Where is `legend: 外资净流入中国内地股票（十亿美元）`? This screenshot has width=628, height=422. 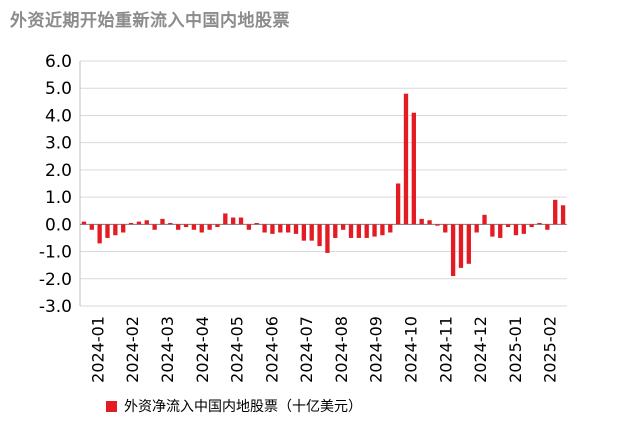
legend: 外资净流入中国内地股票（十亿美元） is located at coordinates (234, 406).